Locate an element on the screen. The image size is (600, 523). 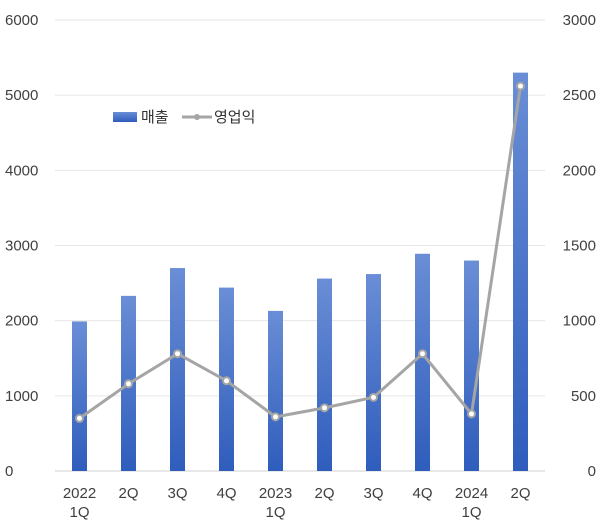
right-axis-tick-label: 1000 is located at coordinates (579, 321).